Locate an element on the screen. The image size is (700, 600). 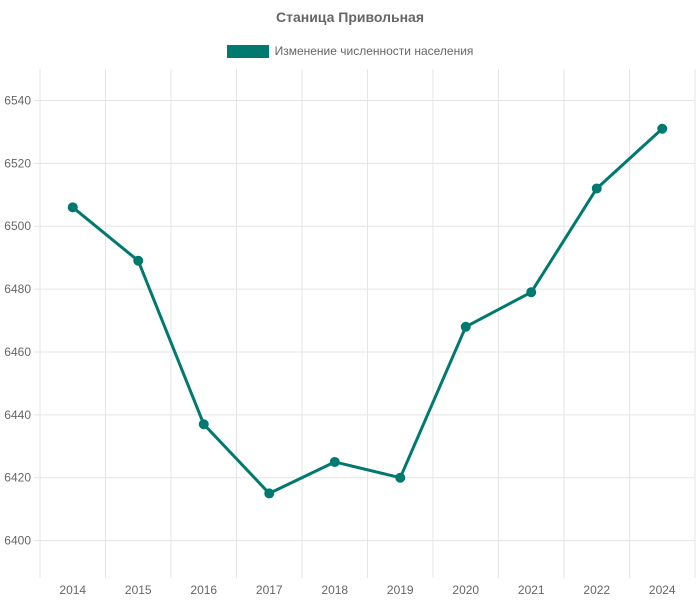
y-tick-label: 6480 is located at coordinates (17, 289).